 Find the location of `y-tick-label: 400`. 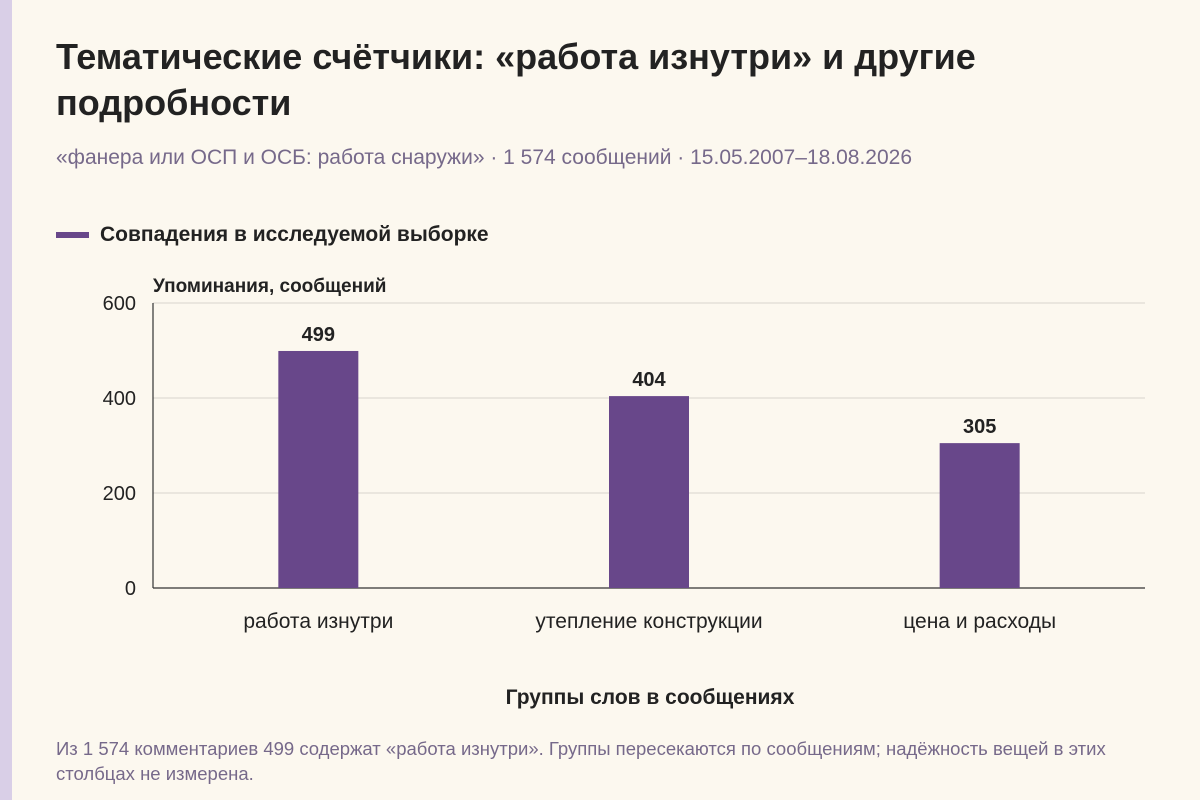

y-tick-label: 400 is located at coordinates (119, 399).